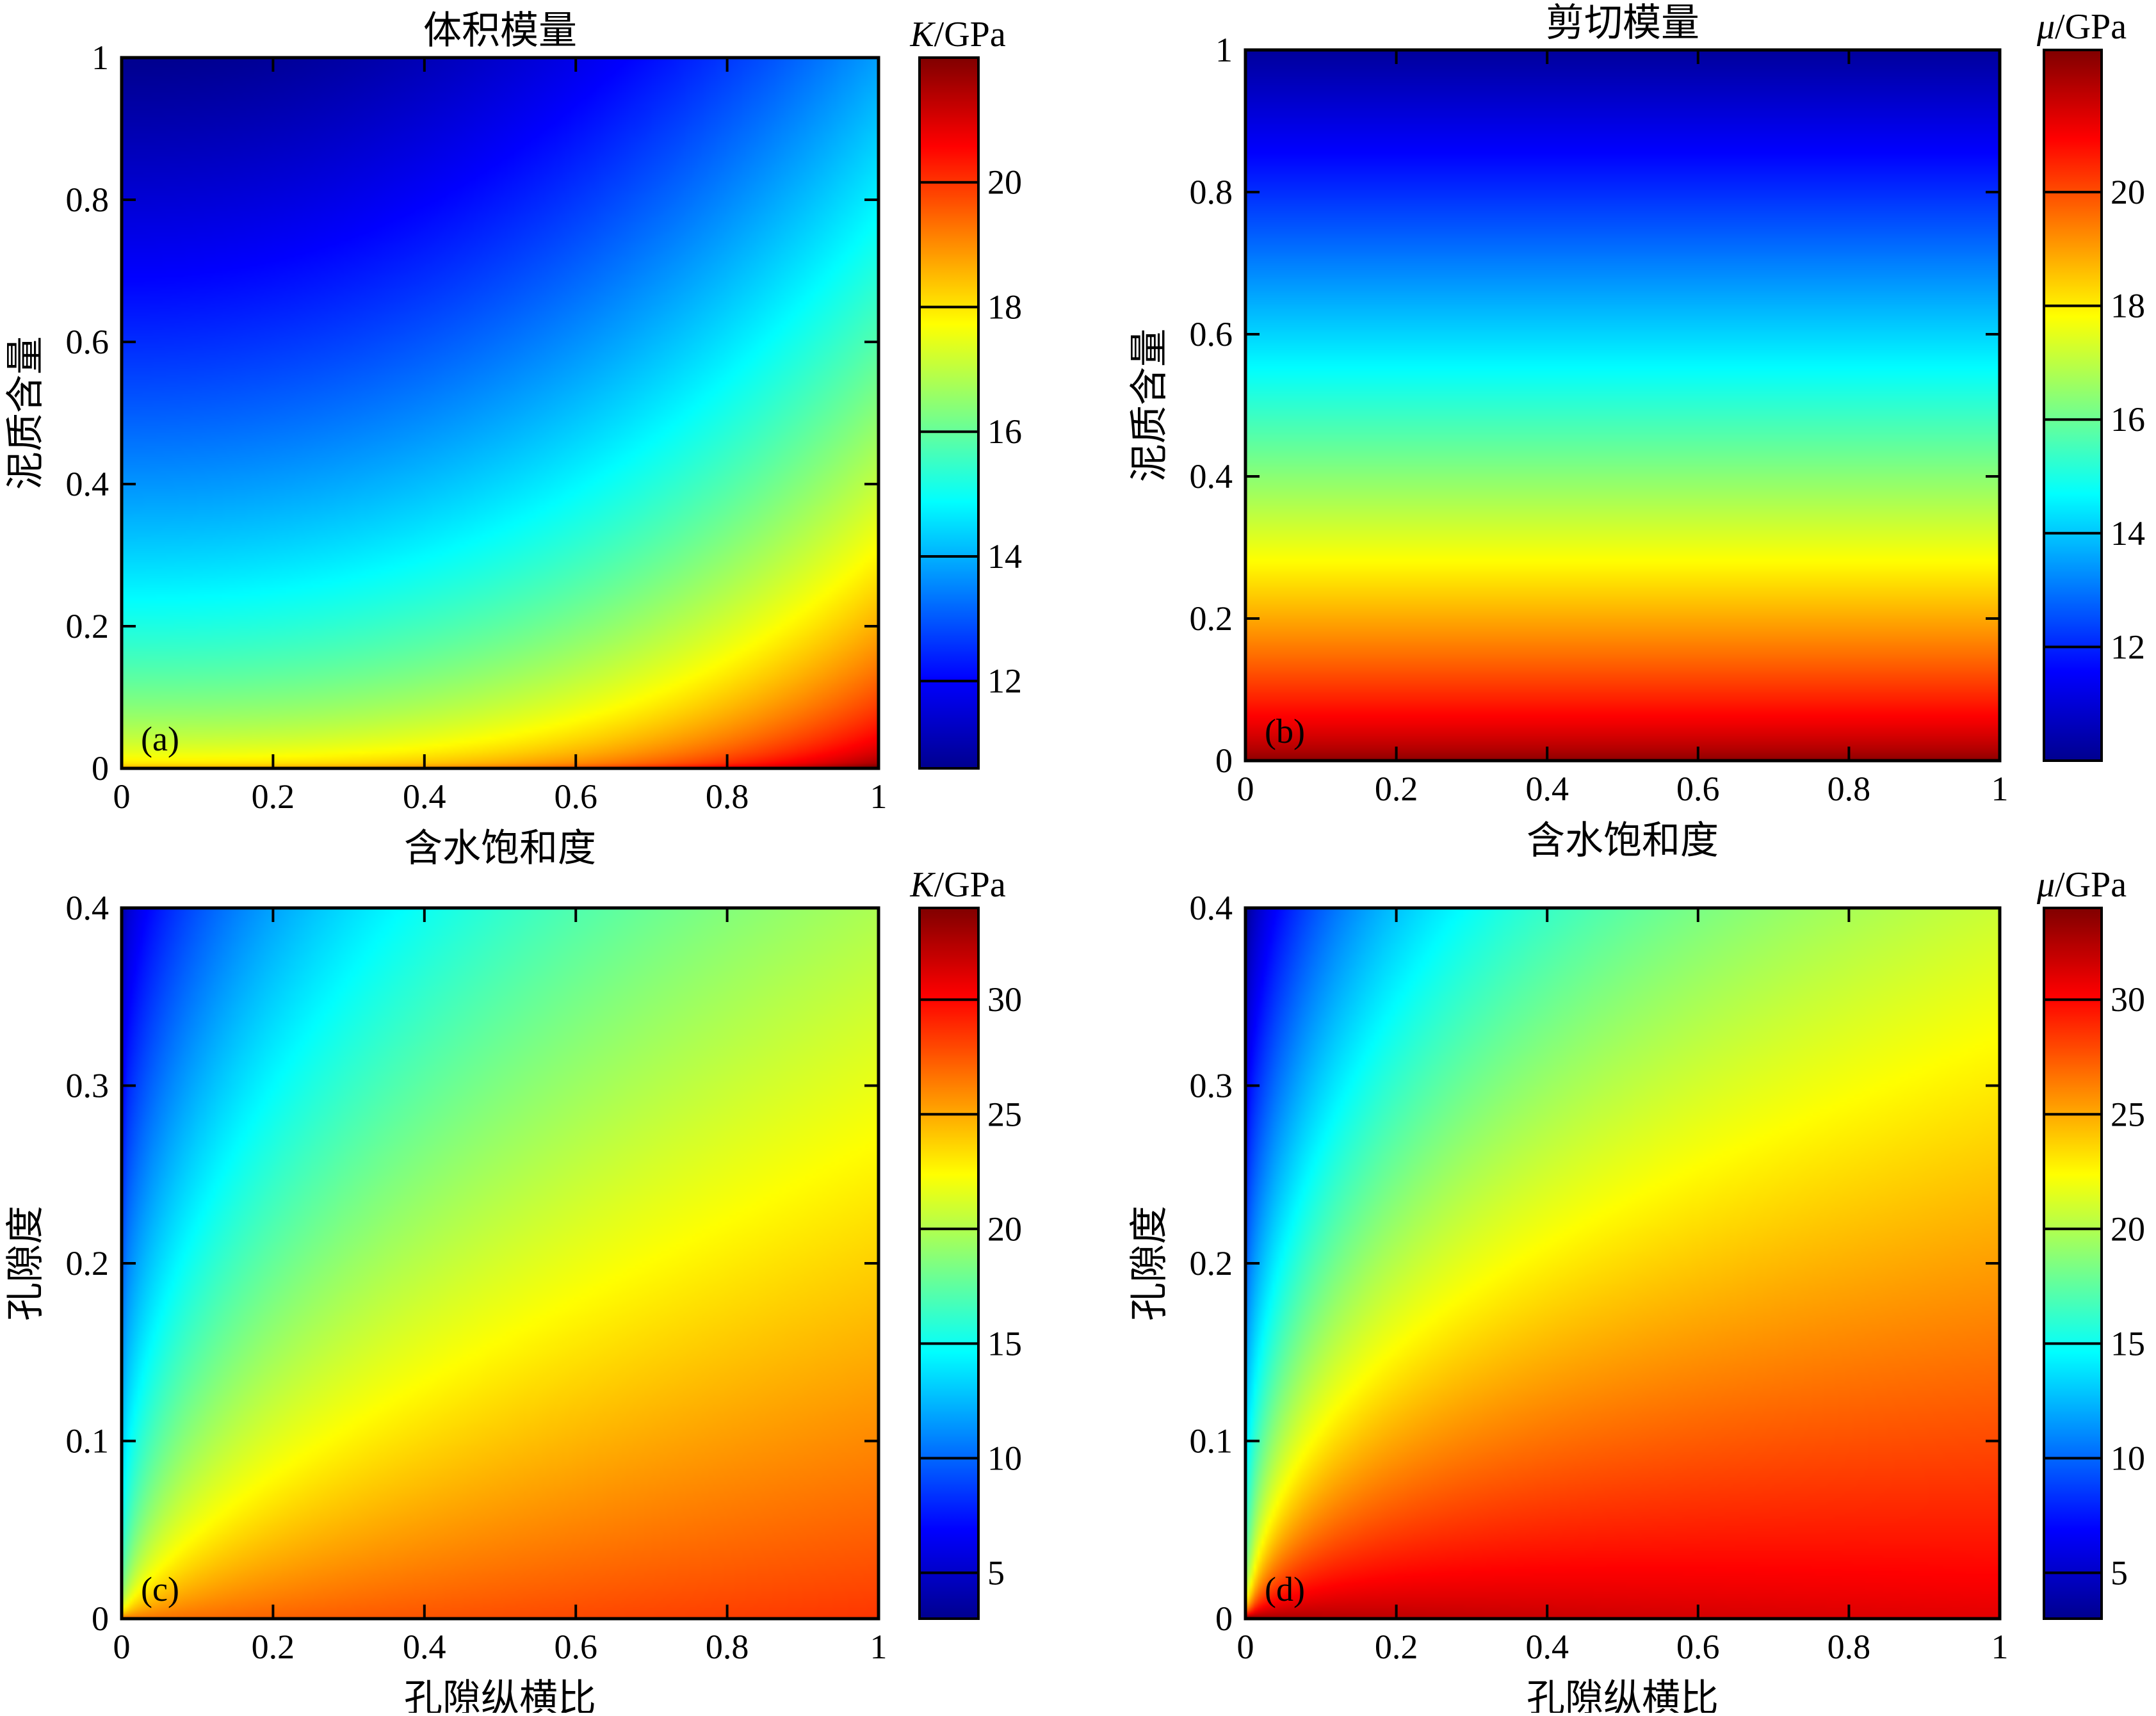  I want to click on chart-title: 体积模量, so click(500, 31).